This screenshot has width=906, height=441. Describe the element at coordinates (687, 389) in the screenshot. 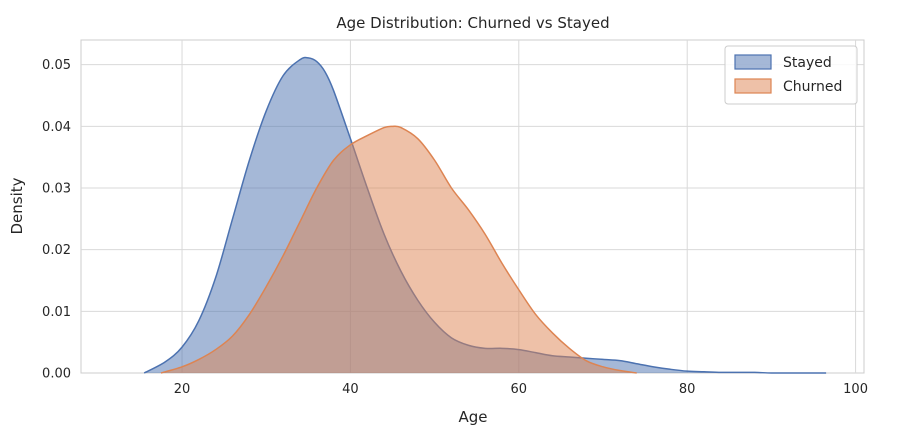

I see `x-tick-label: 80` at that location.